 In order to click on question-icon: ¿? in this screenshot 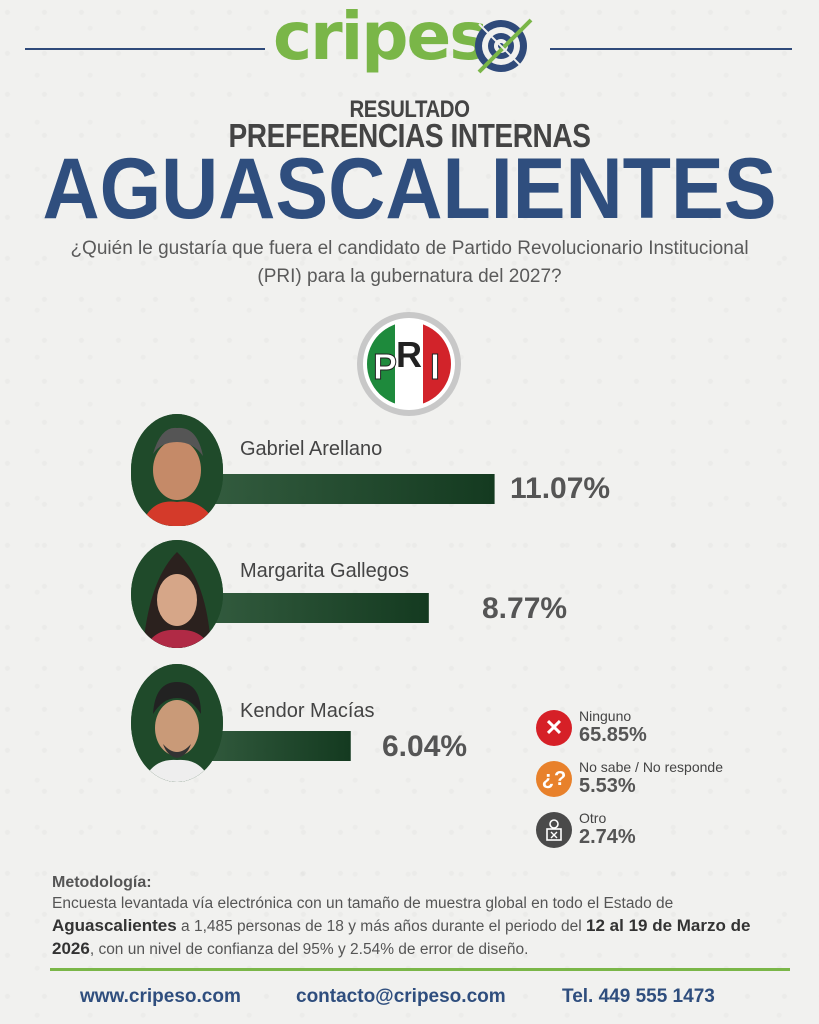, I will do `click(554, 779)`.